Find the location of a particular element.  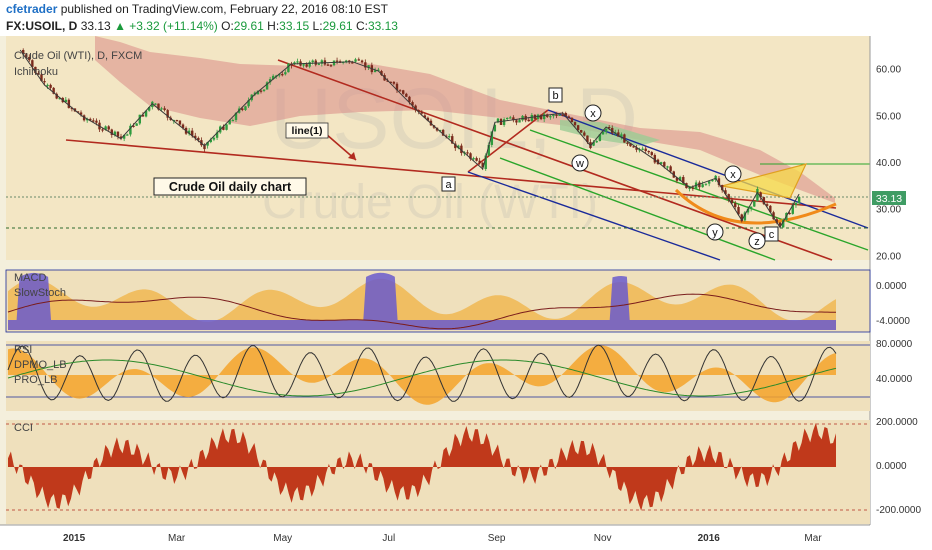

dpmo-area is located at coordinates (422, 375).